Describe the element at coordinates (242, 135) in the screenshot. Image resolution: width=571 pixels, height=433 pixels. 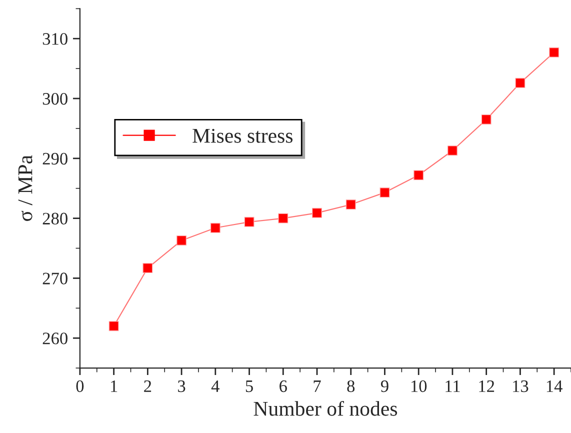
I see `legend-label: Mises stress` at that location.